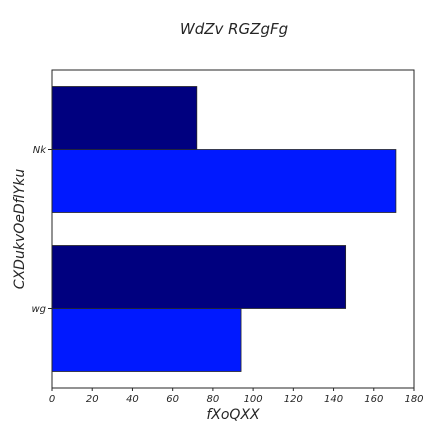 The image size is (434, 434). What do you see at coordinates (233, 415) in the screenshot?
I see `x-axis-label: fXoQXX` at bounding box center [233, 415].